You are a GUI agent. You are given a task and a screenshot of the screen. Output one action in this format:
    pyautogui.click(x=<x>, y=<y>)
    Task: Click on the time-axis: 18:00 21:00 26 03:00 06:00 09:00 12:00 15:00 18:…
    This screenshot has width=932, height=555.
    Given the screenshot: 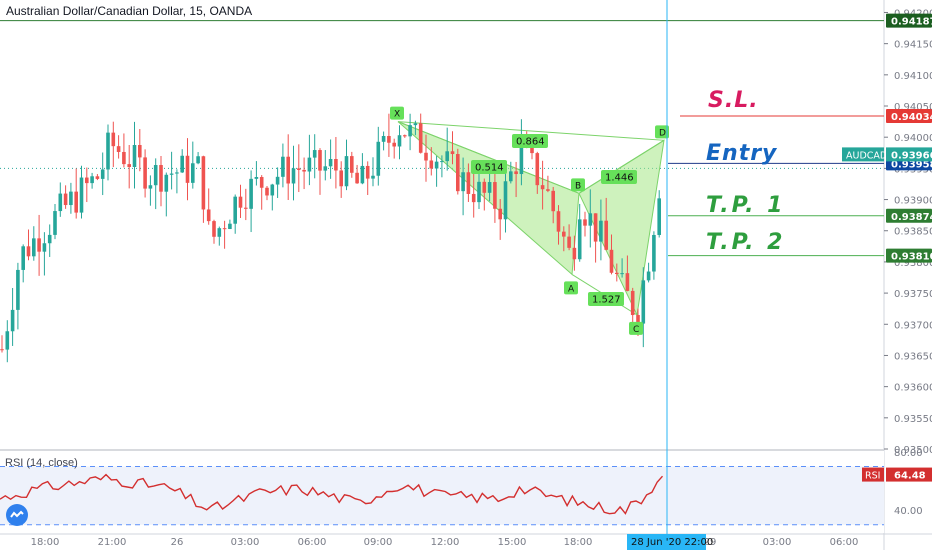 What is the action you would take?
    pyautogui.click(x=445, y=542)
    